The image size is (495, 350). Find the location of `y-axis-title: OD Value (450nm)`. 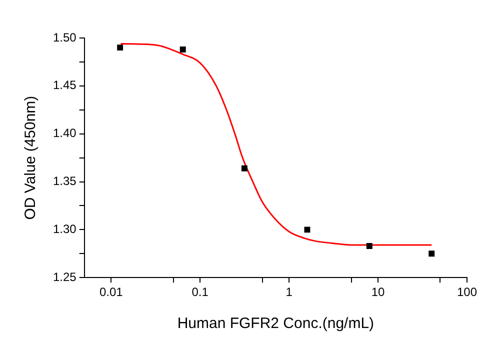

y-axis-title: OD Value (450nm) is located at coordinates (31, 158).